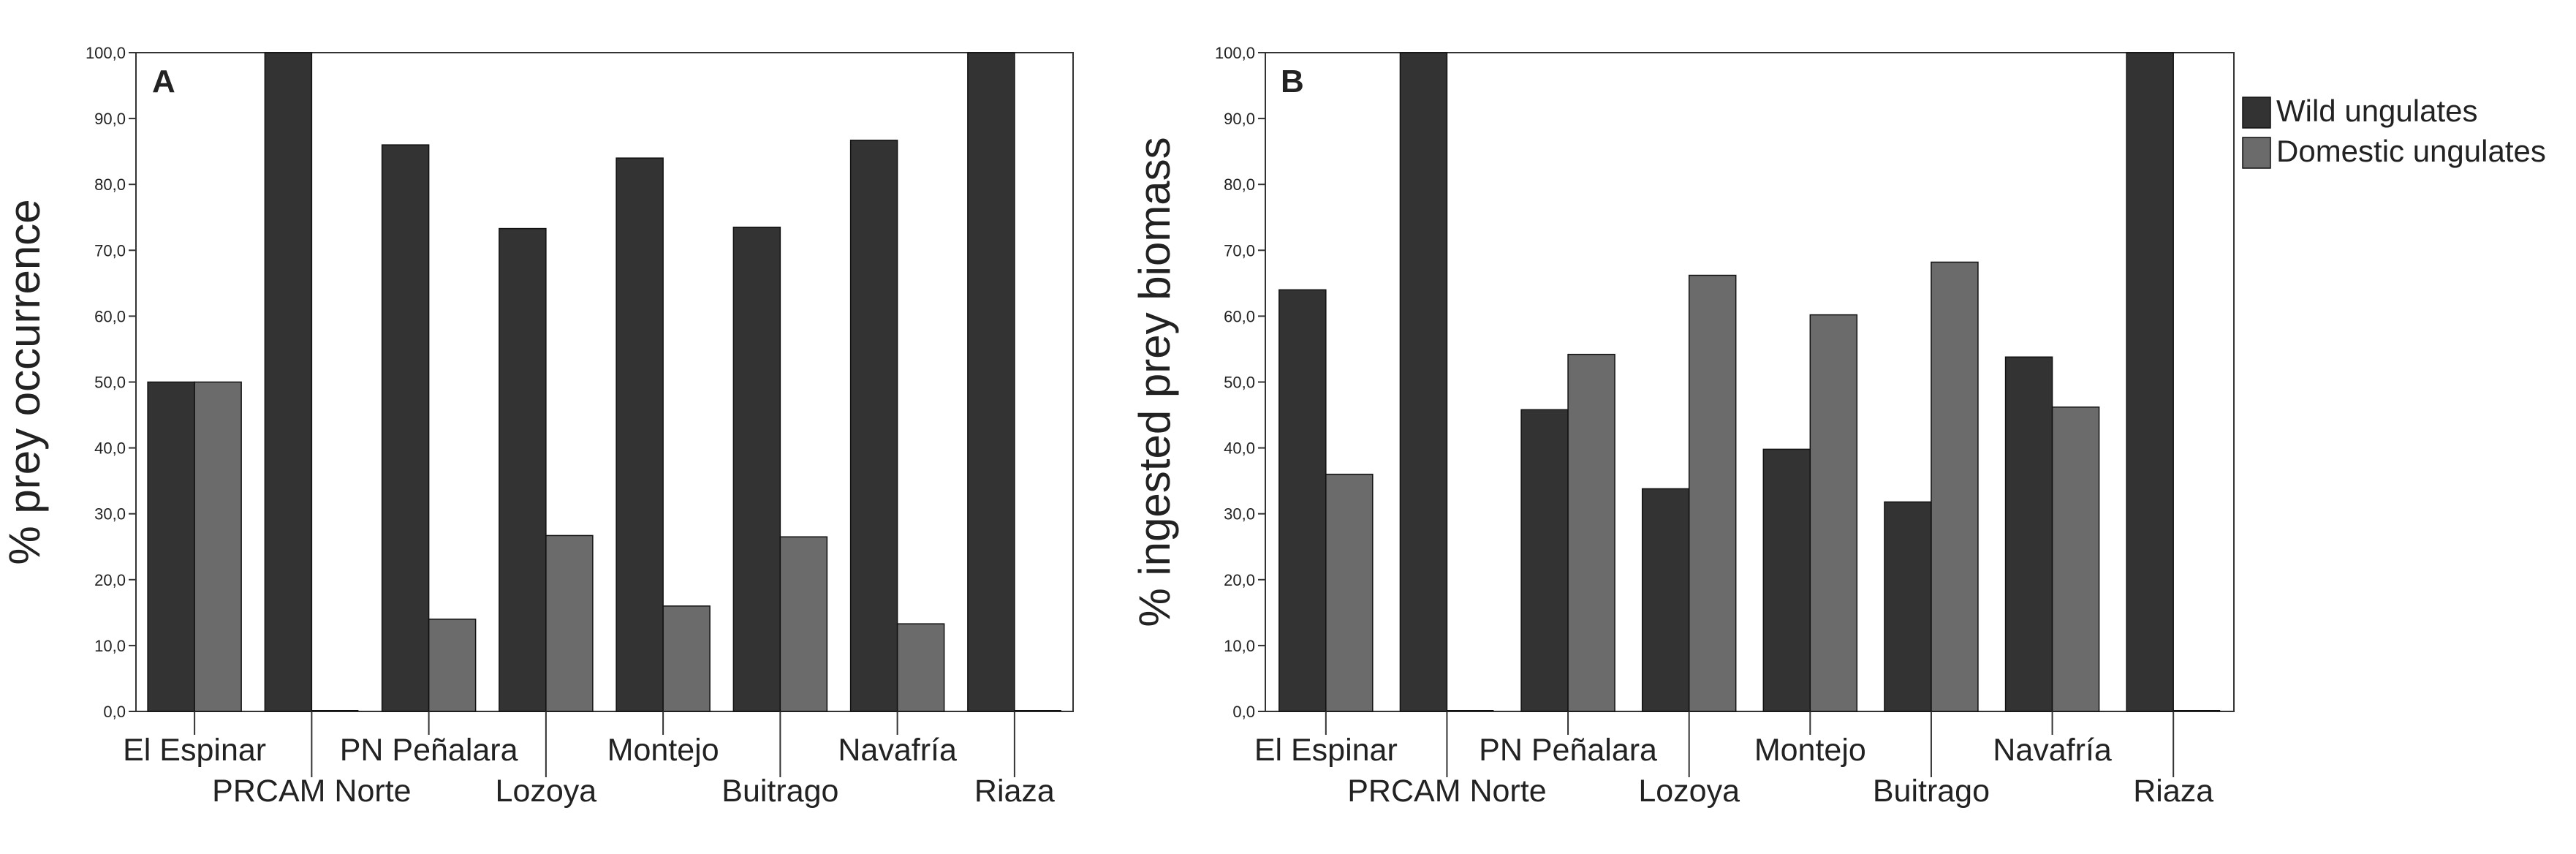 The width and height of the screenshot is (2576, 854). Describe the element at coordinates (163, 81) in the screenshot. I see `panel-letter: A` at that location.